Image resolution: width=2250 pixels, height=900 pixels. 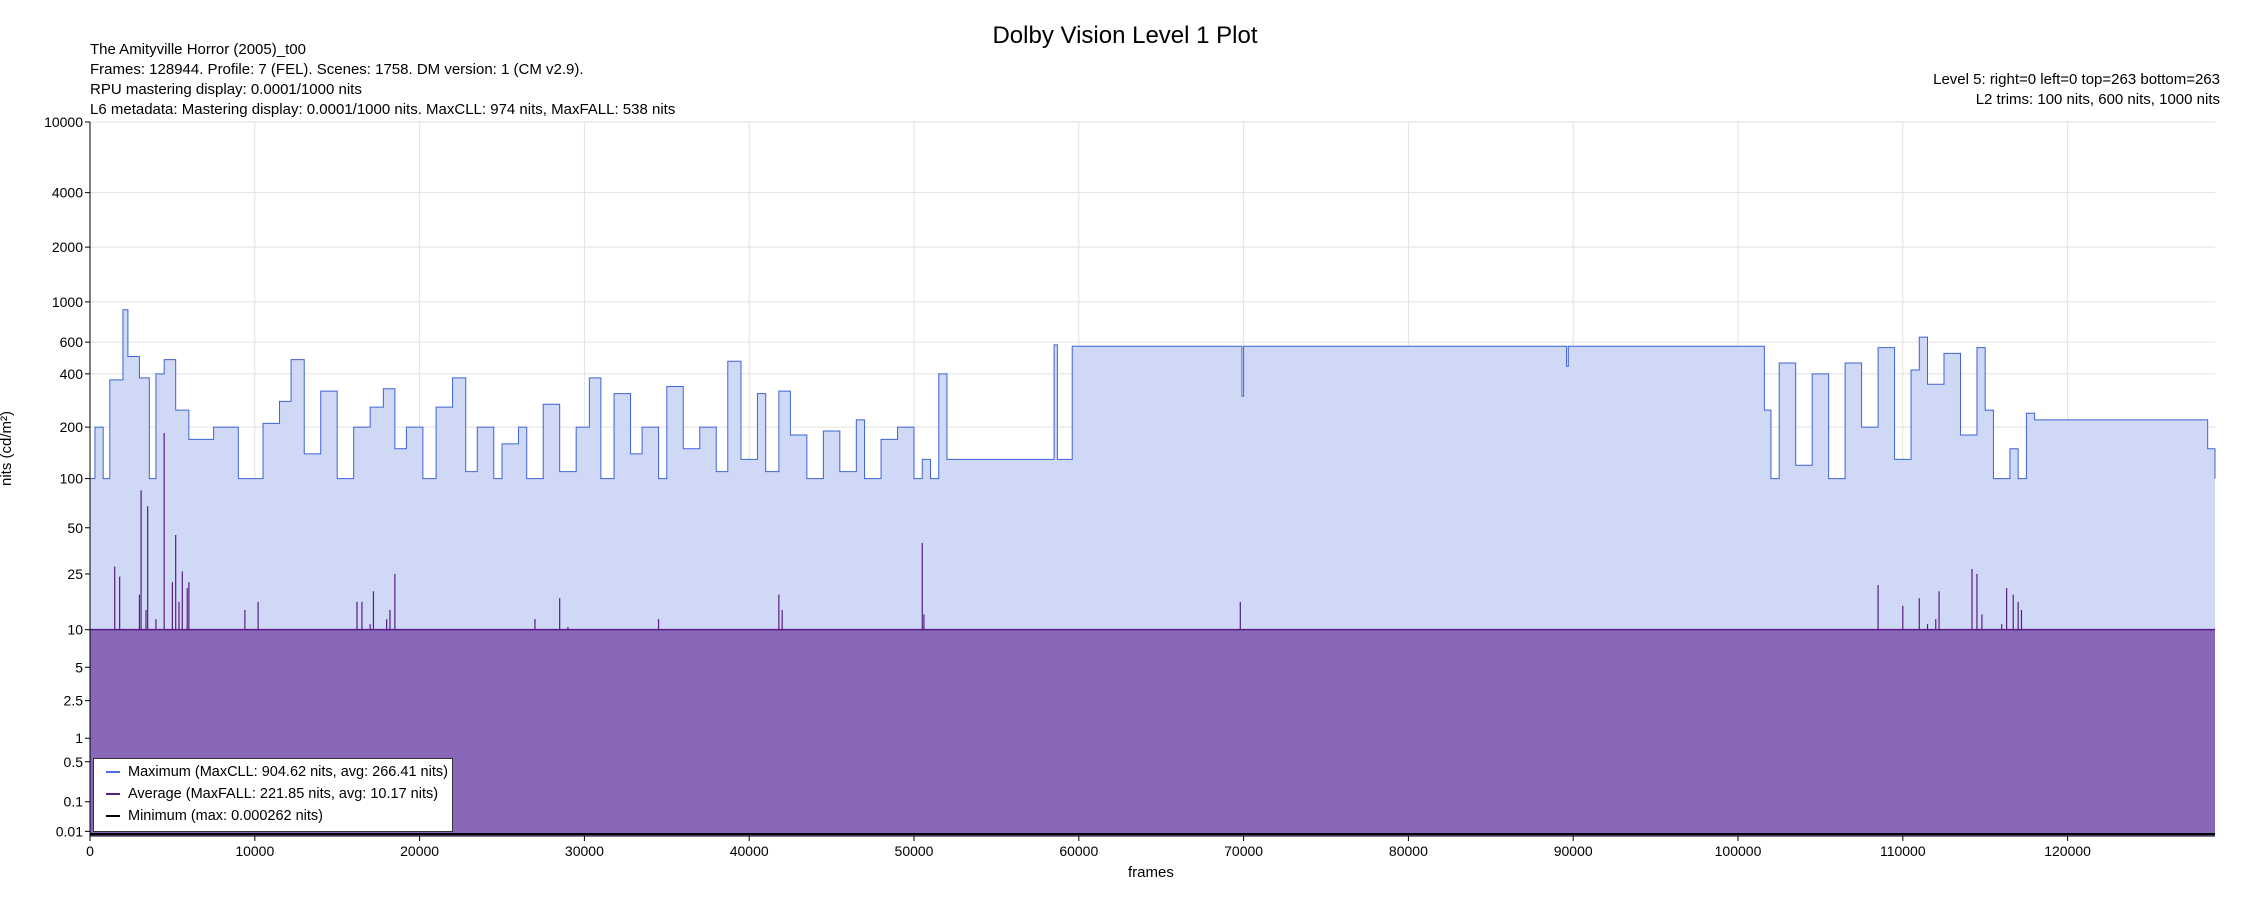 What do you see at coordinates (749, 851) in the screenshot?
I see `x-tick-label: 40000` at bounding box center [749, 851].